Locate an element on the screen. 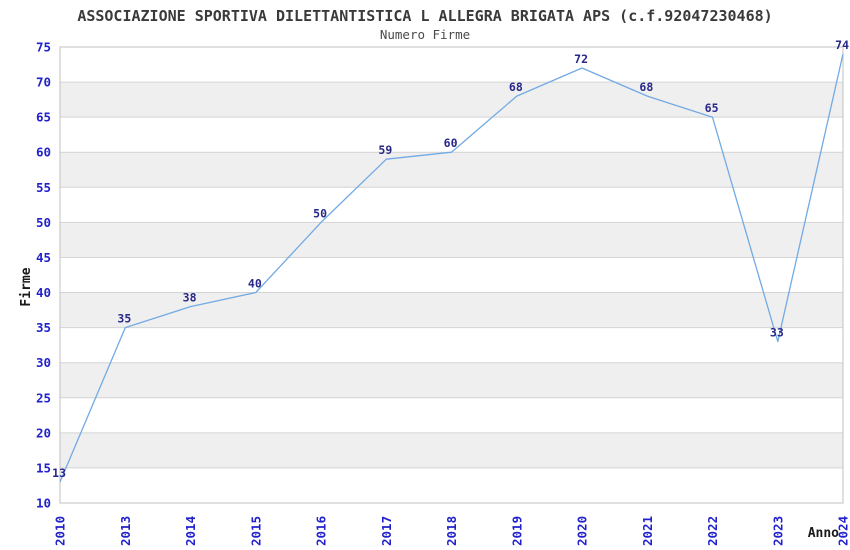  x-tick-label: 2020 is located at coordinates (582, 531).